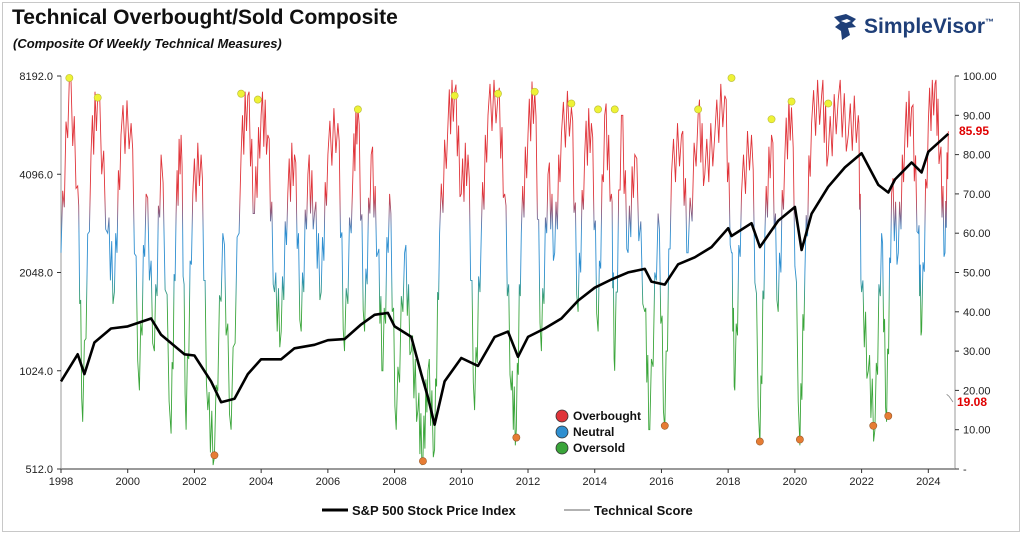  I want to click on x-tick-label: 2010, so click(461, 482).